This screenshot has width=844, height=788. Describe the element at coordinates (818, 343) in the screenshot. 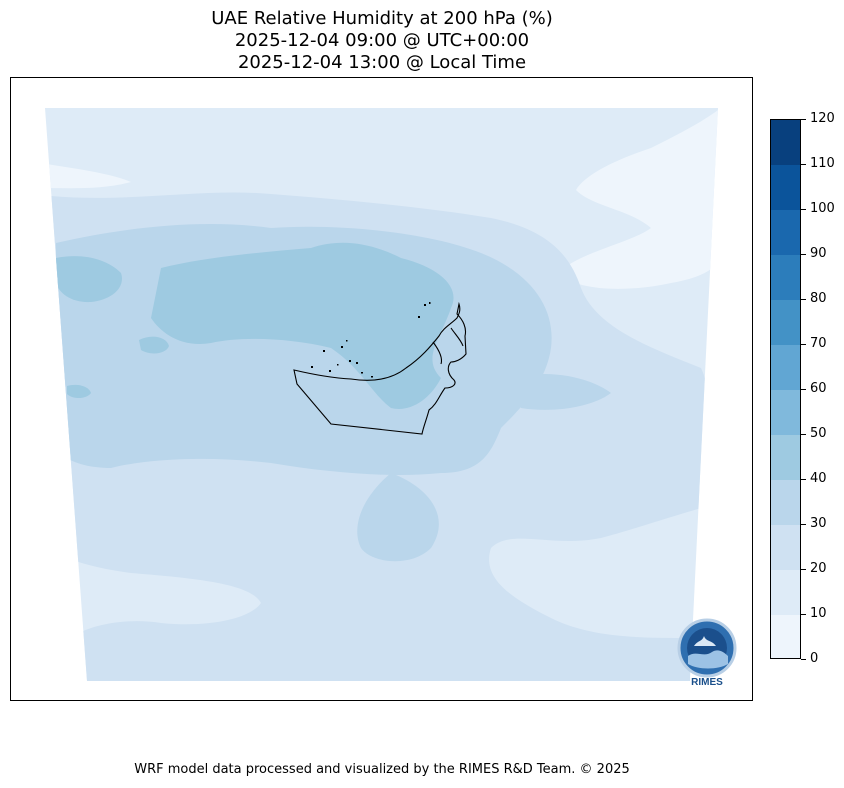

I see `colorbar-tick-label: 70` at that location.